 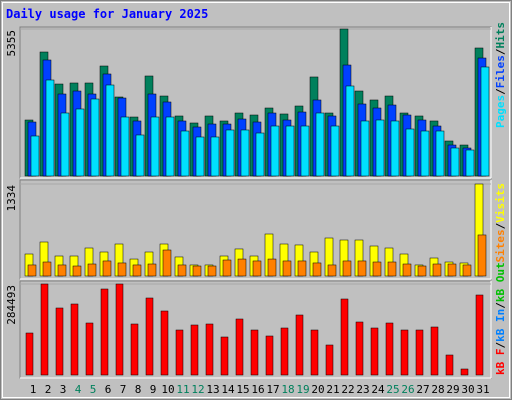 What do you see at coordinates (123, 389) in the screenshot?
I see `x-tick-label: 7` at bounding box center [123, 389].